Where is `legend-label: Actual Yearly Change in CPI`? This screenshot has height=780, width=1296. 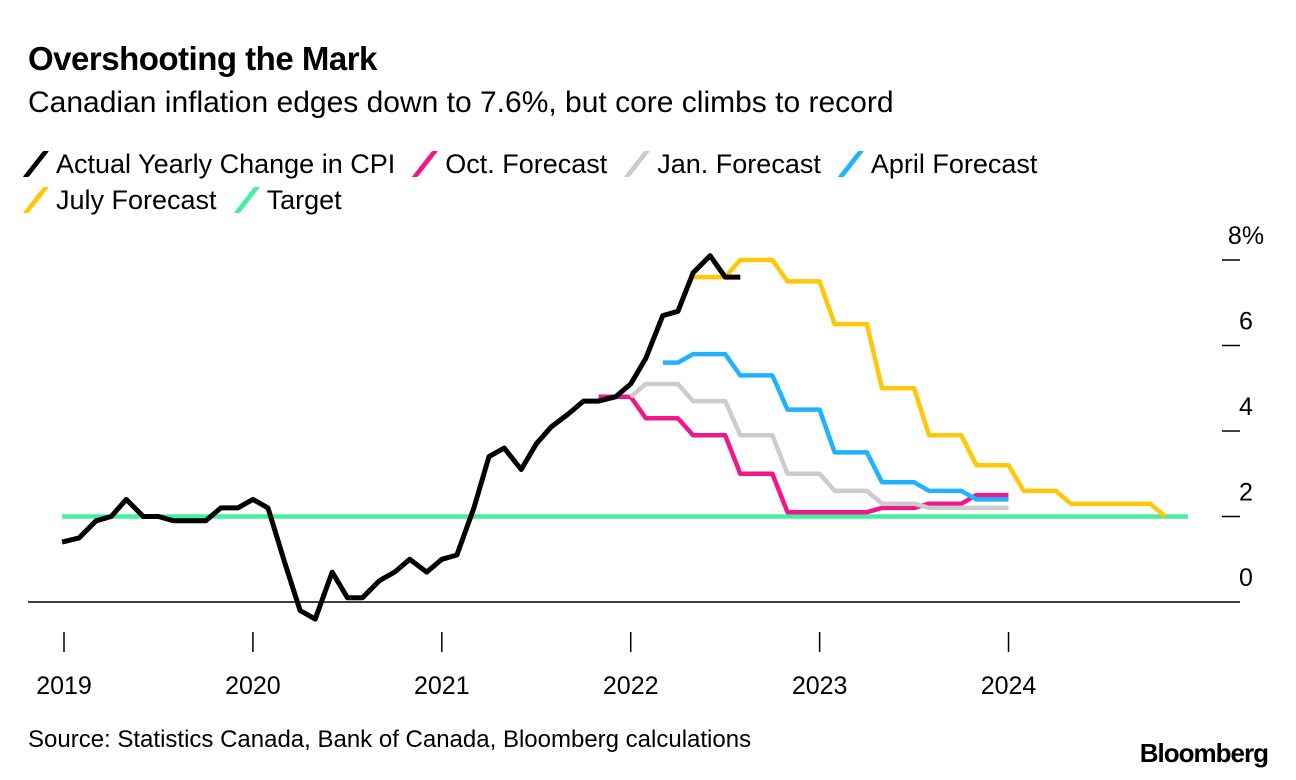 legend-label: Actual Yearly Change in CPI is located at coordinates (226, 164).